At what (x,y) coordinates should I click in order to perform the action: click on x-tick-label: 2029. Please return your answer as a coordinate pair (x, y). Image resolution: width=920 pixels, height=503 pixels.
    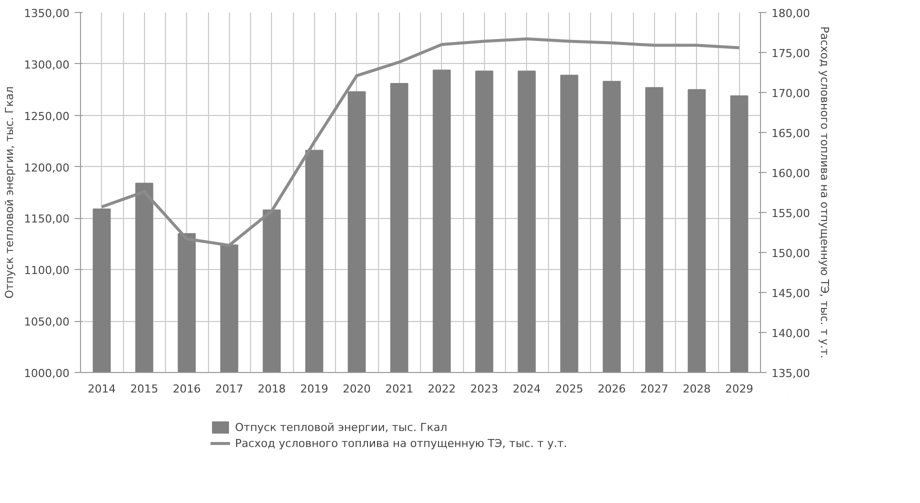
    Looking at the image, I should click on (739, 389).